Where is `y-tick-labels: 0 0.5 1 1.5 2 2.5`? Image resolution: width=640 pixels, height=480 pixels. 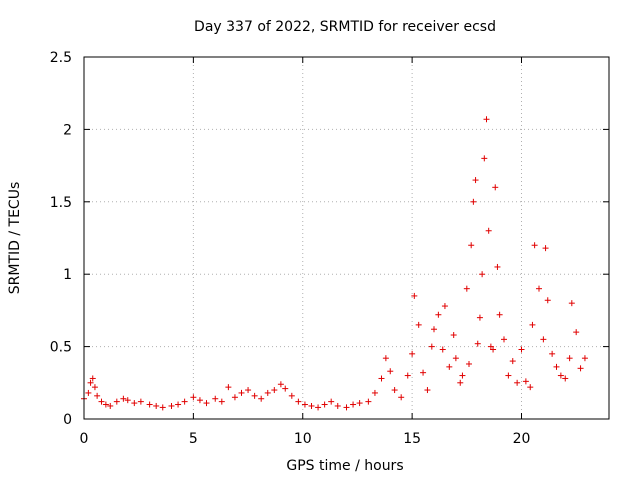
y-tick-labels: 0 0.5 1 1.5 2 2.5 is located at coordinates (61, 239).